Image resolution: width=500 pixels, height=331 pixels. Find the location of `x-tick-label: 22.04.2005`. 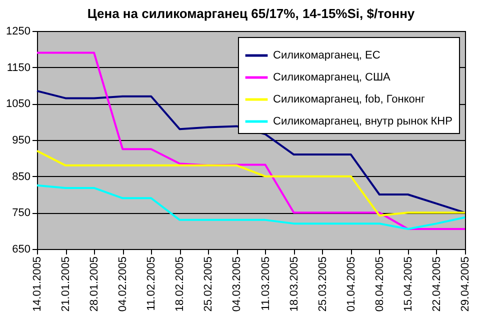

x-tick-label: 22.04.2005 is located at coordinates (436, 284).